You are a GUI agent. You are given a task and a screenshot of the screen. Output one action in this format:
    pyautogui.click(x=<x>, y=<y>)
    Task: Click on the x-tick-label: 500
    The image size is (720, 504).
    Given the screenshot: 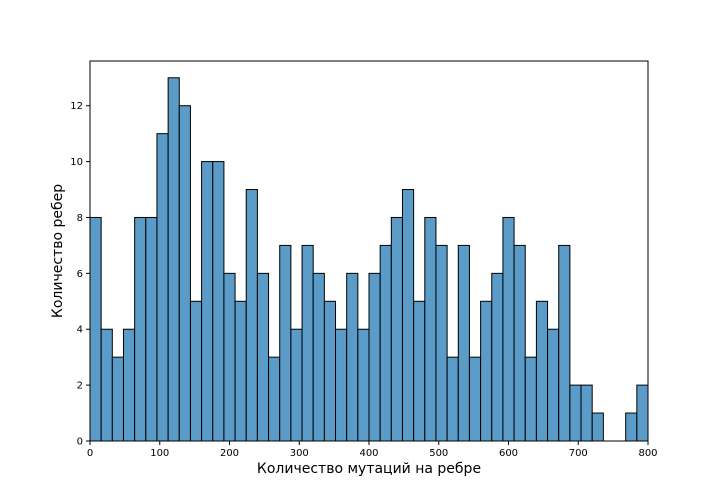 What is the action you would take?
    pyautogui.click(x=438, y=453)
    